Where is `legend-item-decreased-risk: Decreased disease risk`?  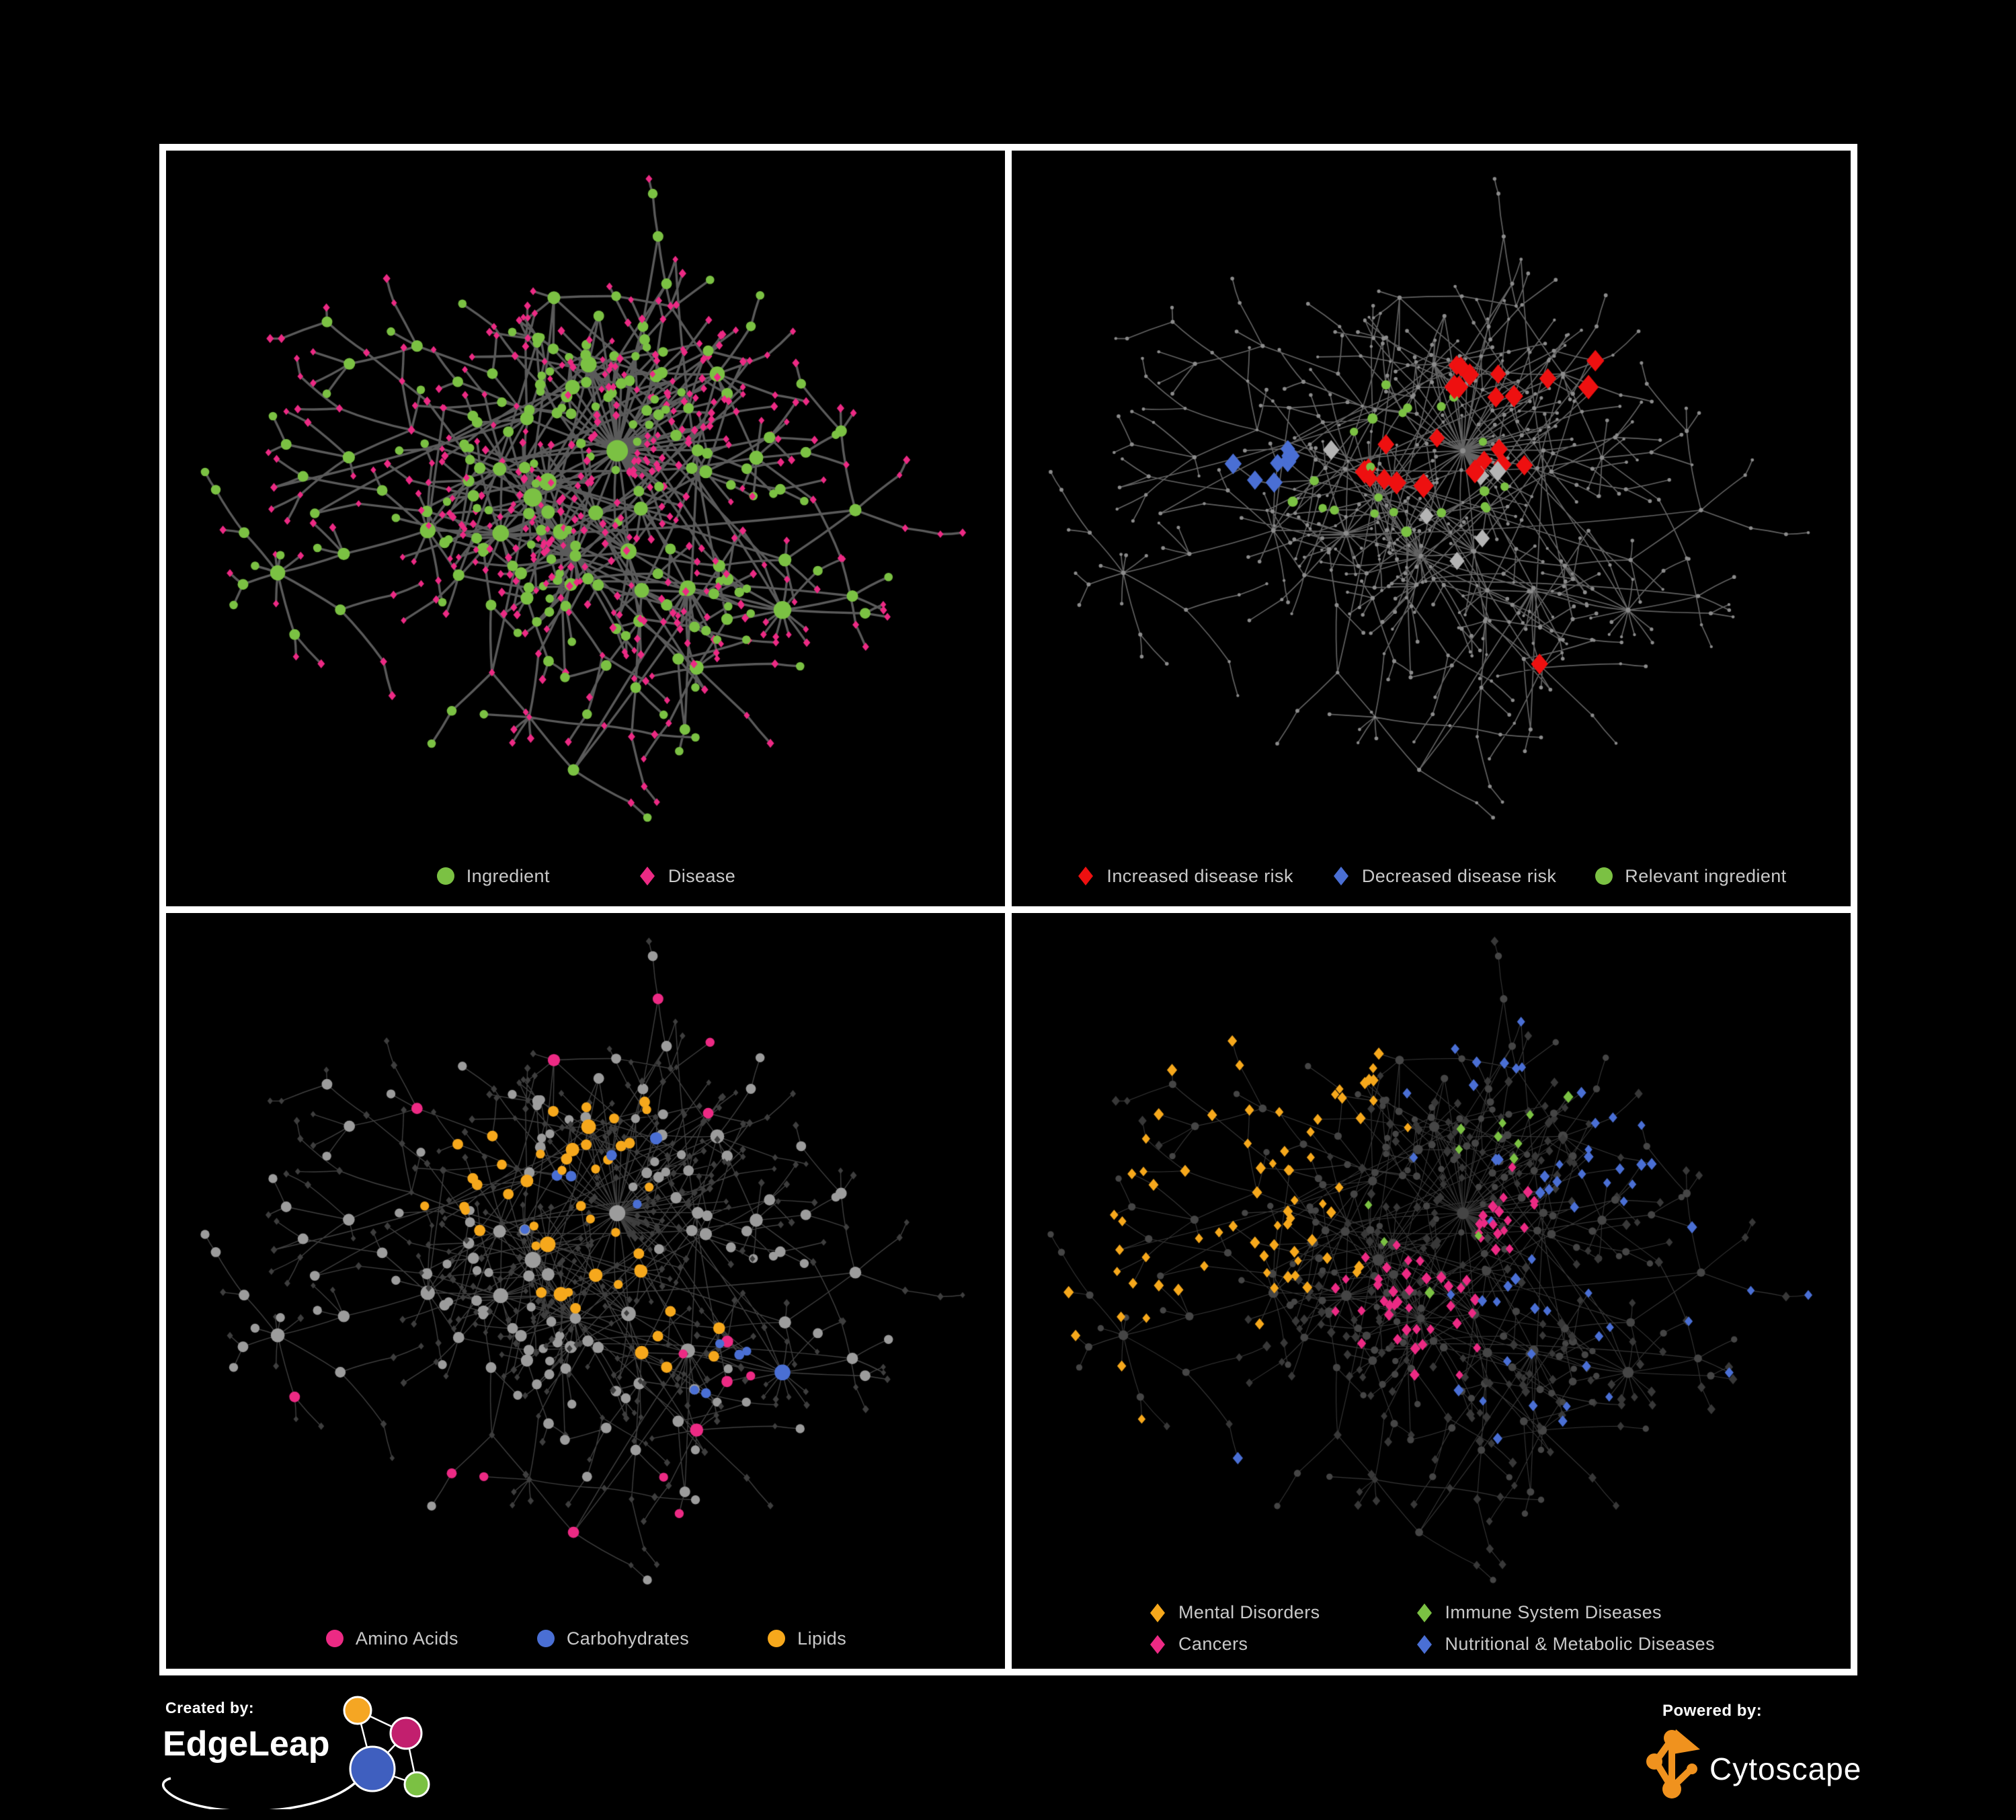
legend-item-decreased-risk: Decreased disease risk is located at coordinates (1443, 876).